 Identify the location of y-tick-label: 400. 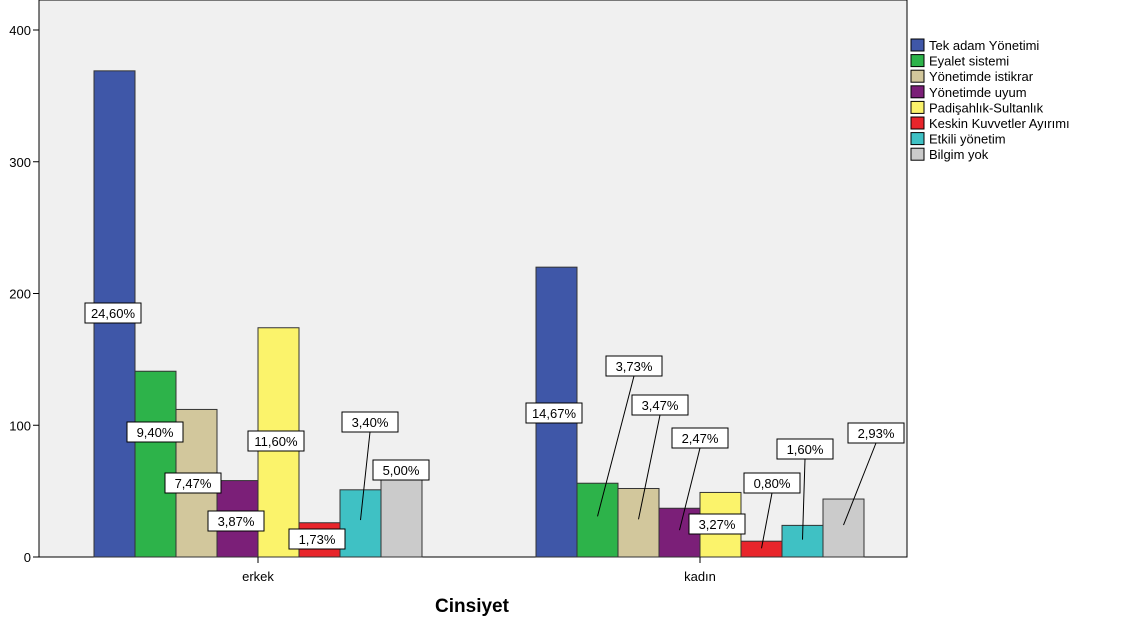
(20, 30).